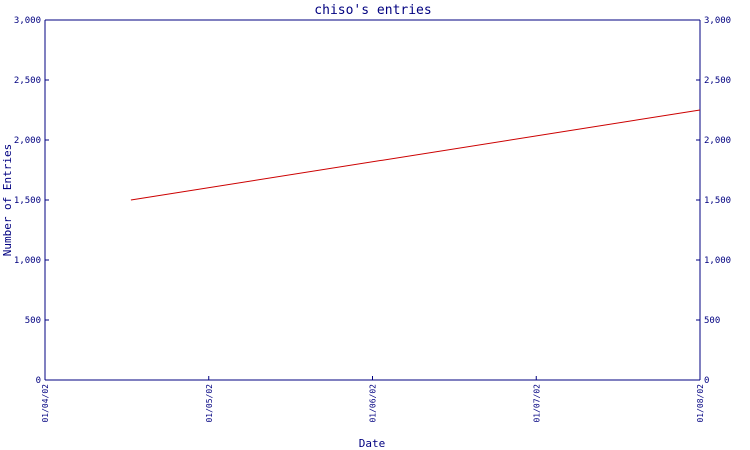 Image resolution: width=750 pixels, height=450 pixels. I want to click on x-tick-label: 01/08/02, so click(700, 403).